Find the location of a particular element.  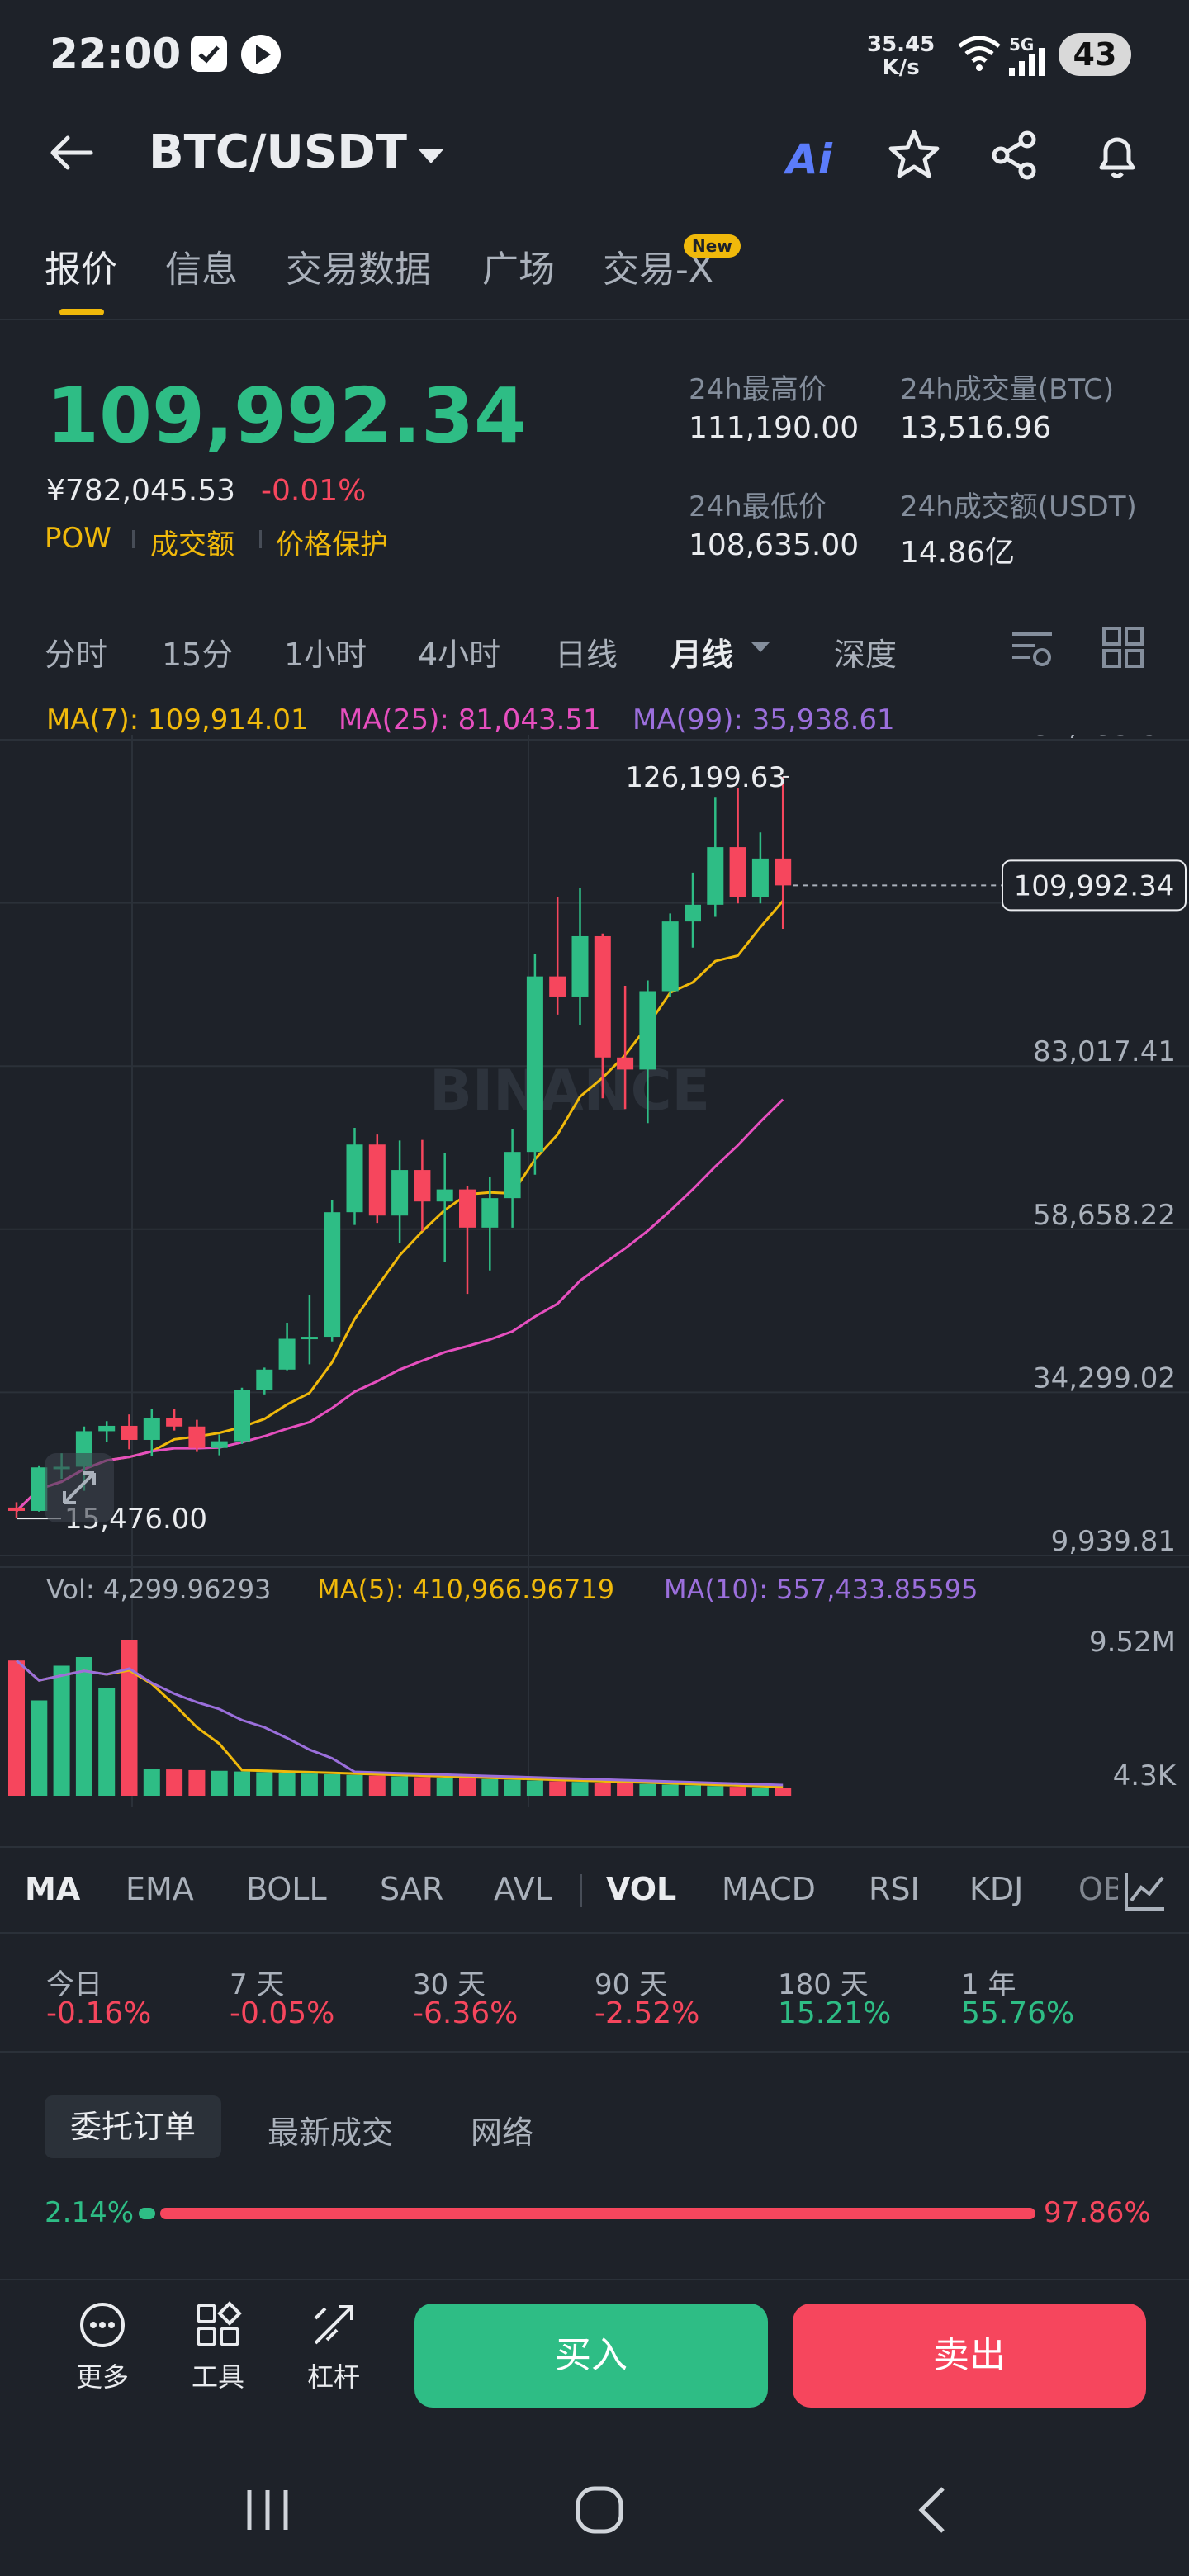

bell-icon is located at coordinates (1117, 157).